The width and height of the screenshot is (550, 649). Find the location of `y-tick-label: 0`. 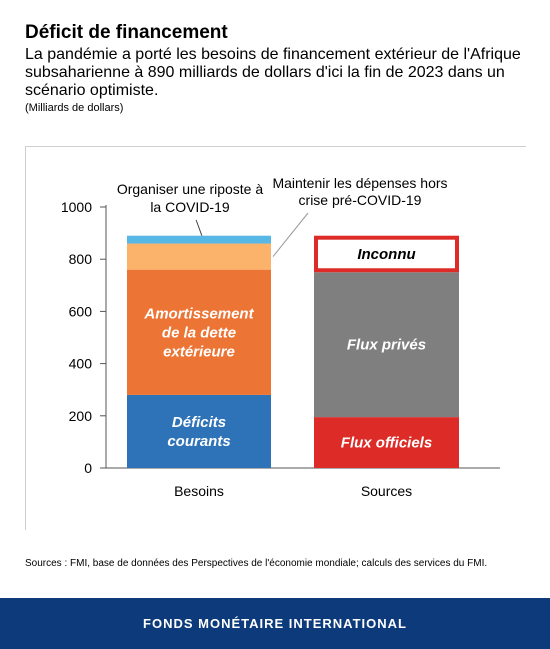

y-tick-label: 0 is located at coordinates (88, 468).